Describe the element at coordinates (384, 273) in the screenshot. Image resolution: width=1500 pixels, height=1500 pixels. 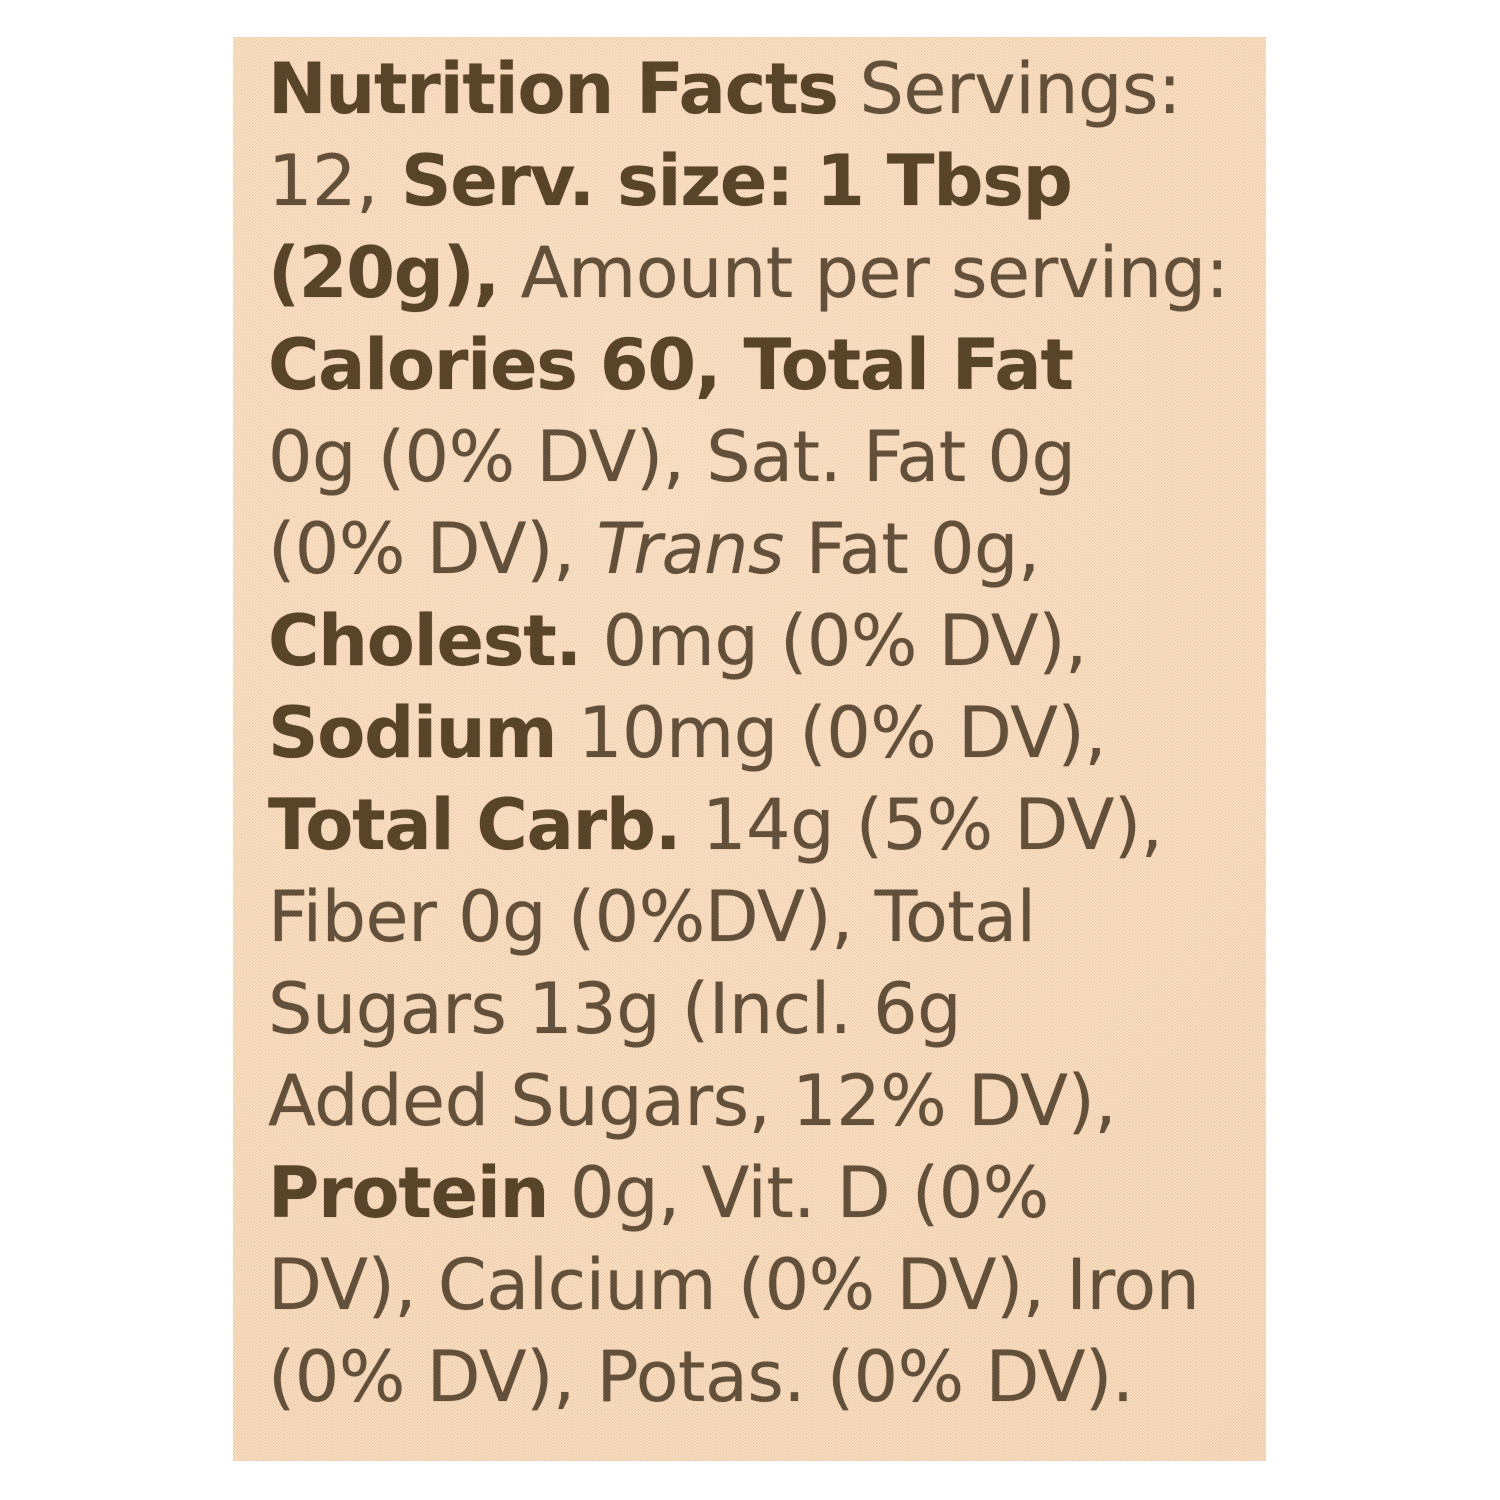
I see `nutrition-text-segment: (20g),` at that location.